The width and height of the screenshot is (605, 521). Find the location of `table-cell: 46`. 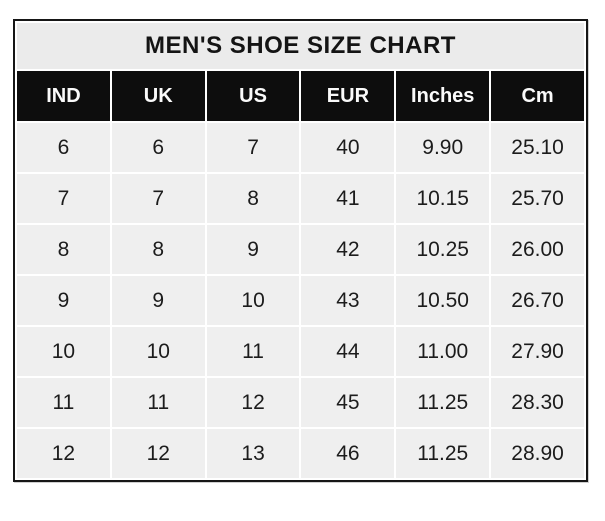

table-cell: 46 is located at coordinates (348, 453).